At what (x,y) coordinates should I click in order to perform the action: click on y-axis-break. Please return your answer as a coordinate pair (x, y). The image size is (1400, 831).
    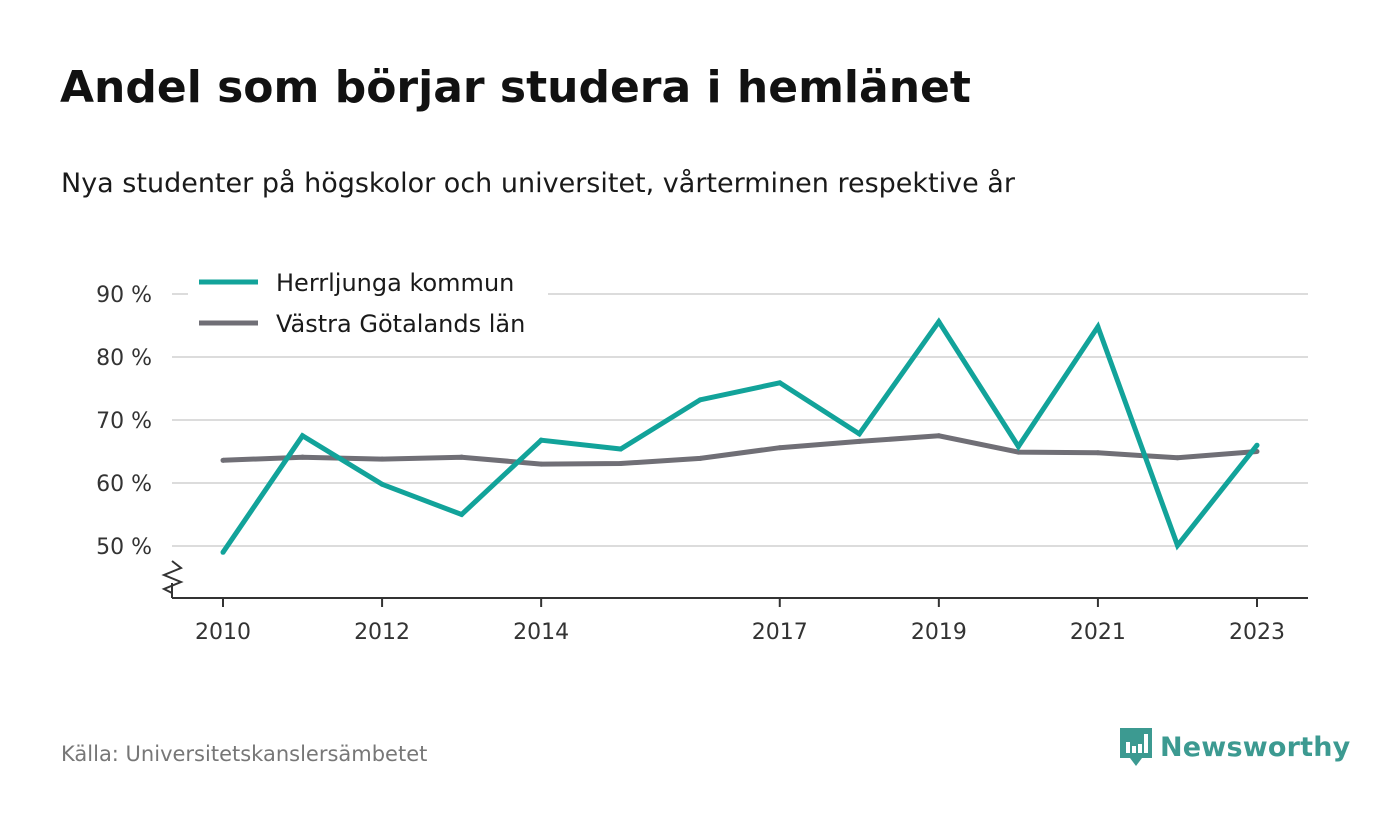
    Looking at the image, I should click on (172, 577).